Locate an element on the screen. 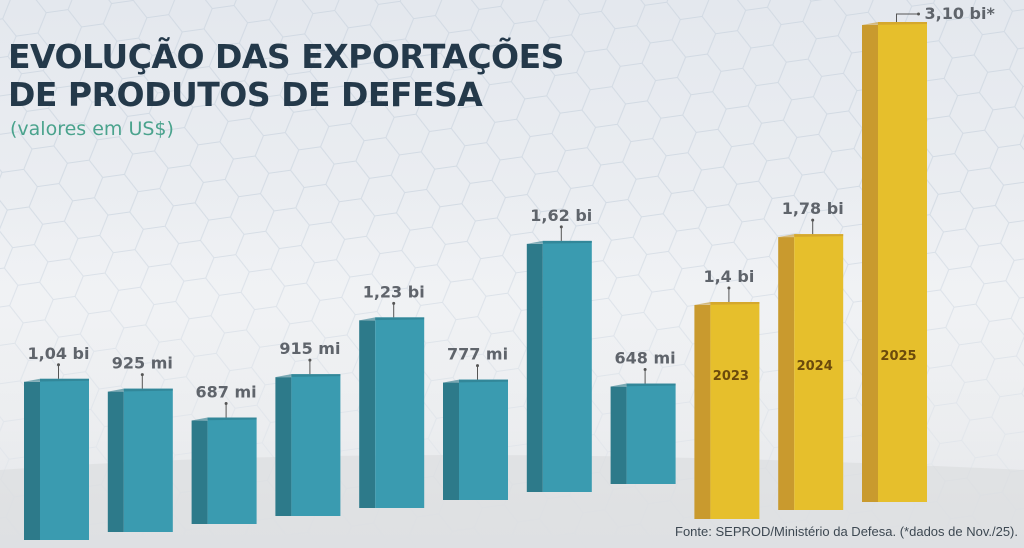 Image resolution: width=1024 pixels, height=548 pixels. value-label: 915 mi is located at coordinates (309, 348).